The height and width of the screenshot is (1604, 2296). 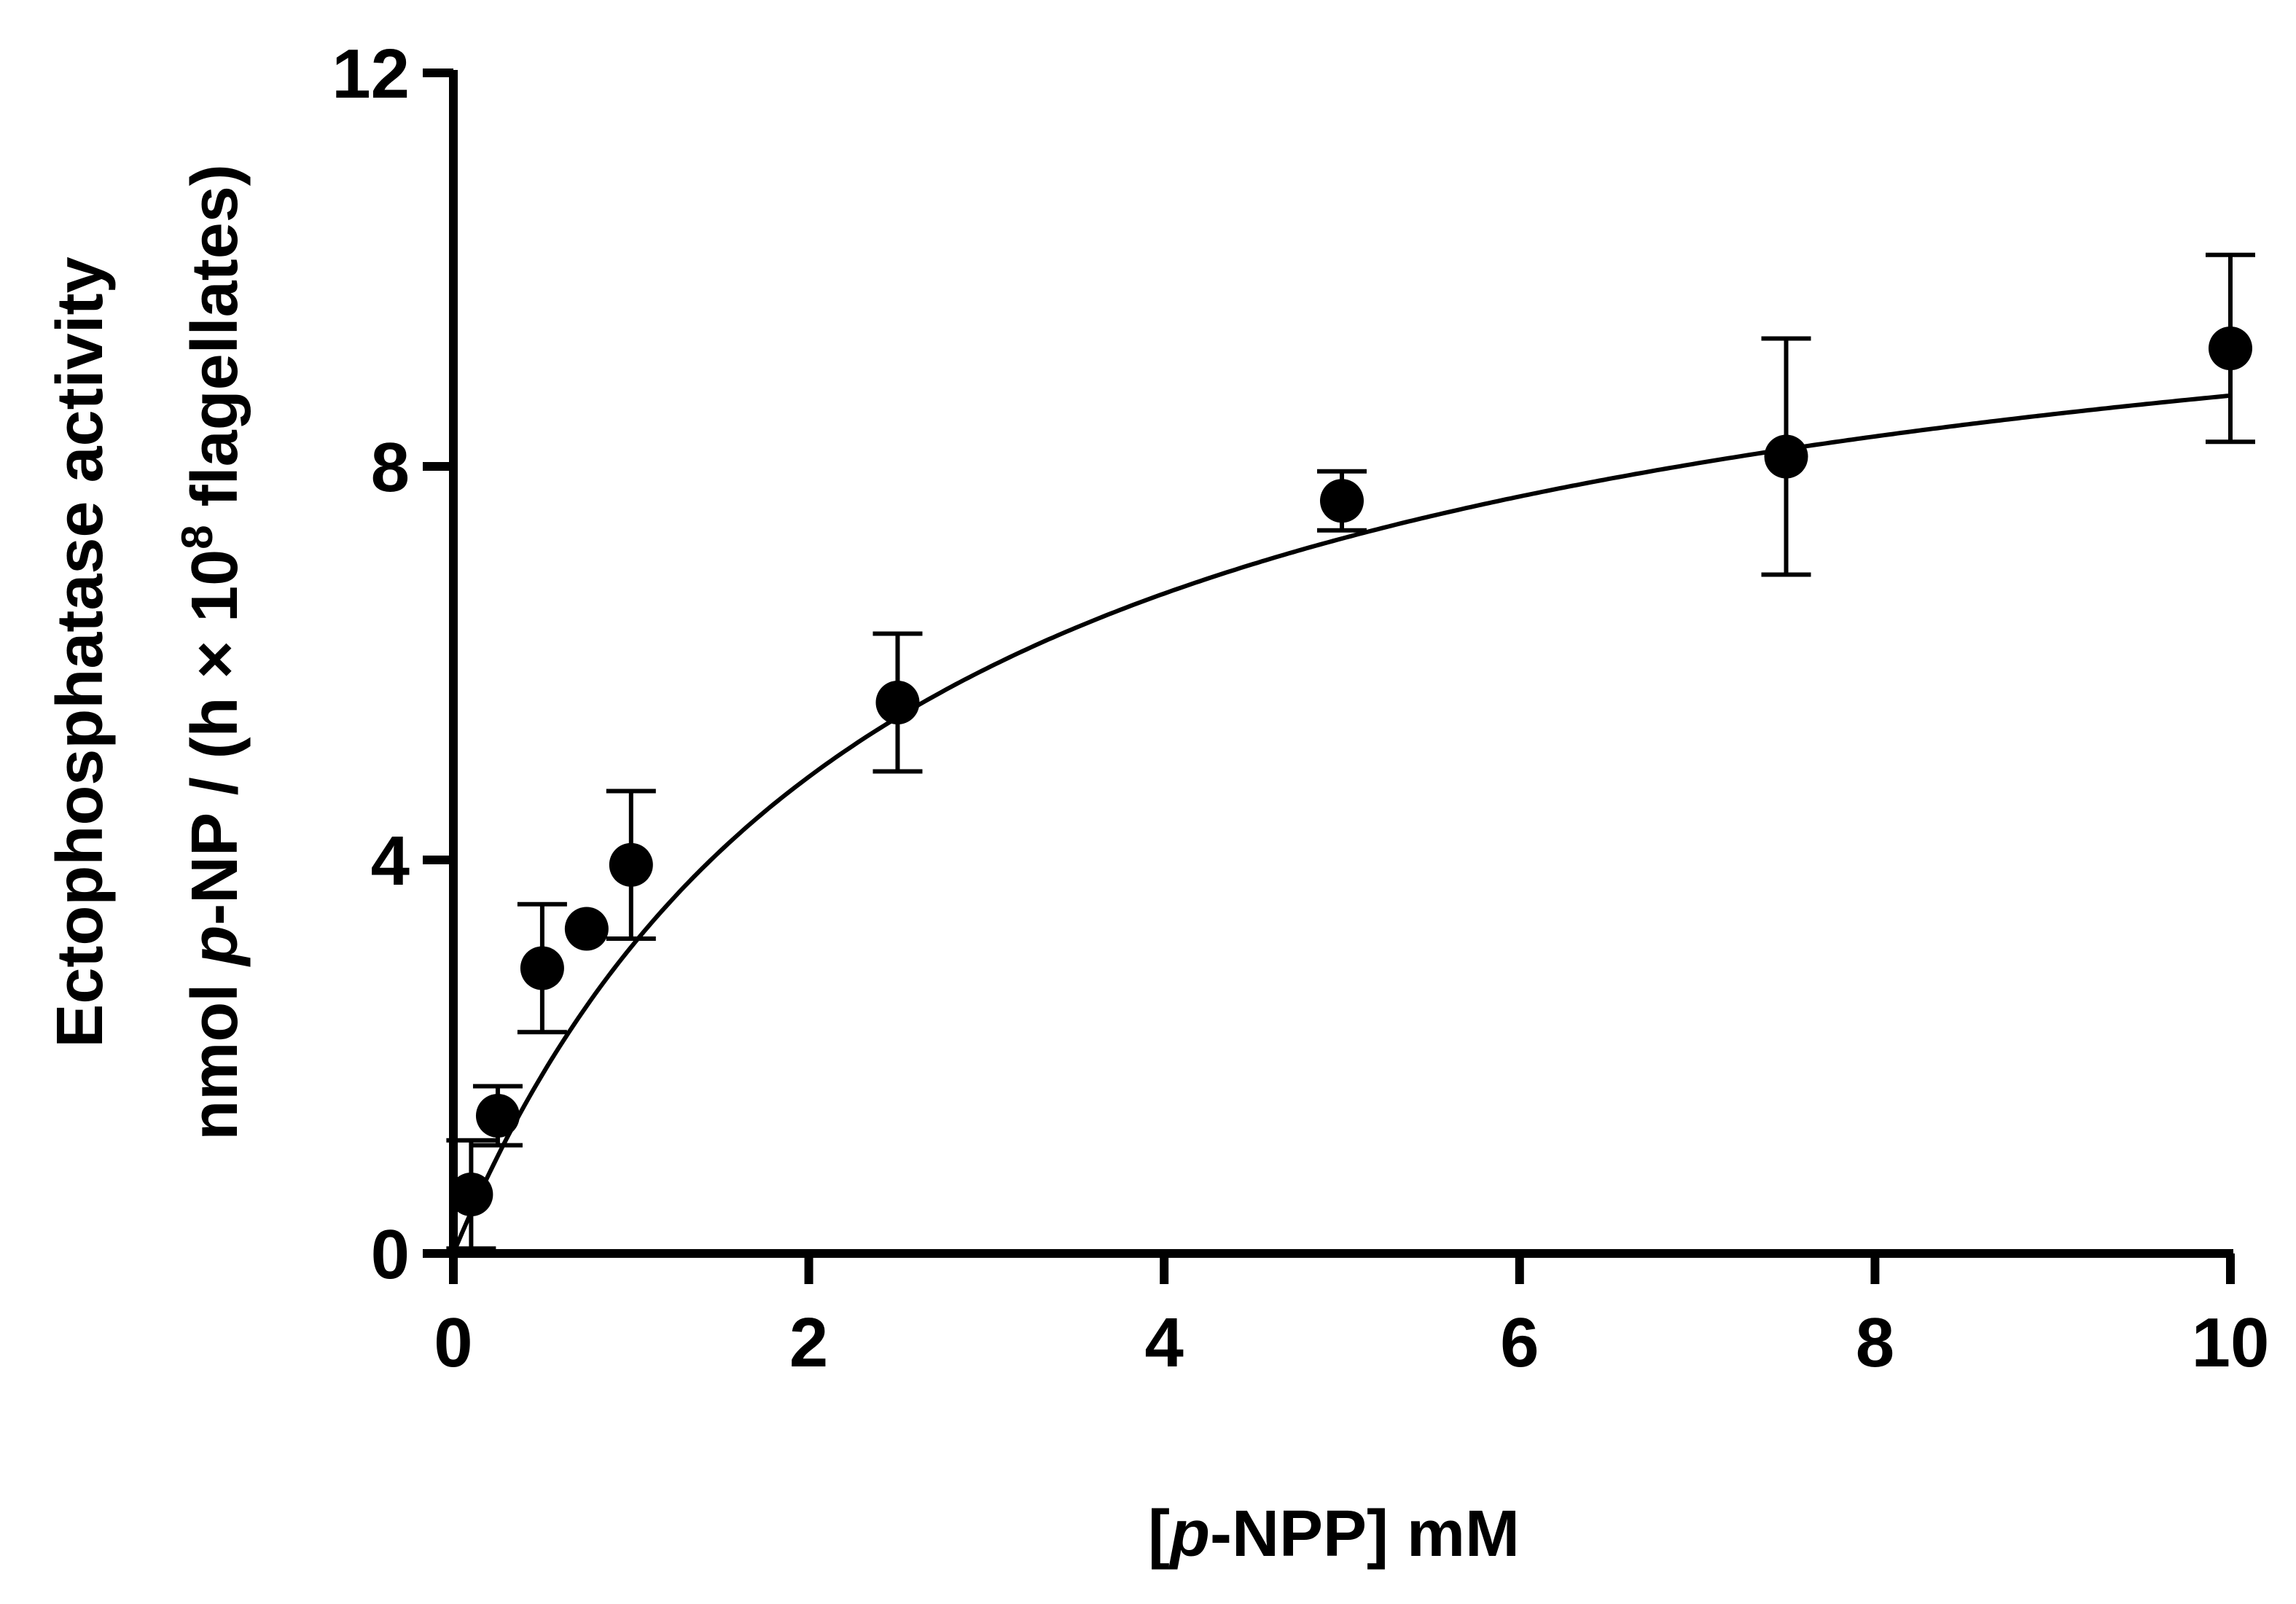 What do you see at coordinates (390, 1255) in the screenshot?
I see `y-tick-label-0: 0` at bounding box center [390, 1255].